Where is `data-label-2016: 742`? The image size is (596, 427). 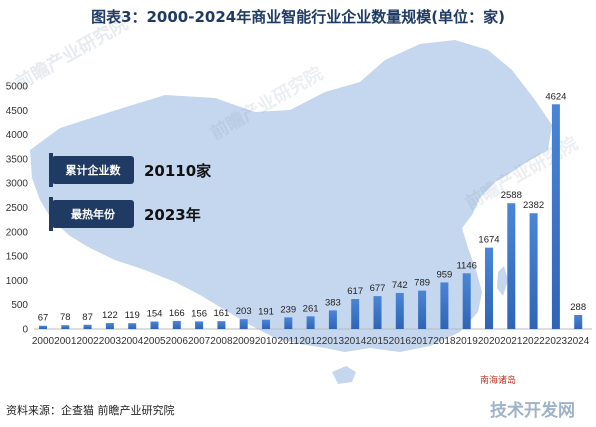
data-label-2016: 742 is located at coordinates (400, 285).